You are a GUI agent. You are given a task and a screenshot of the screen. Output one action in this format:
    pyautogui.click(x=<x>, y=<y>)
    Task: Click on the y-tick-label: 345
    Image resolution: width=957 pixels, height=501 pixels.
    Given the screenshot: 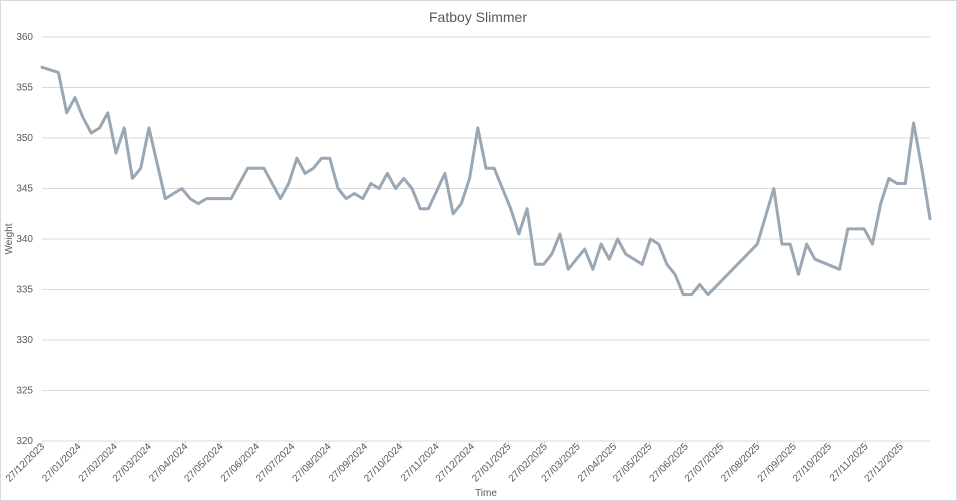 What is the action you would take?
    pyautogui.click(x=24, y=189)
    